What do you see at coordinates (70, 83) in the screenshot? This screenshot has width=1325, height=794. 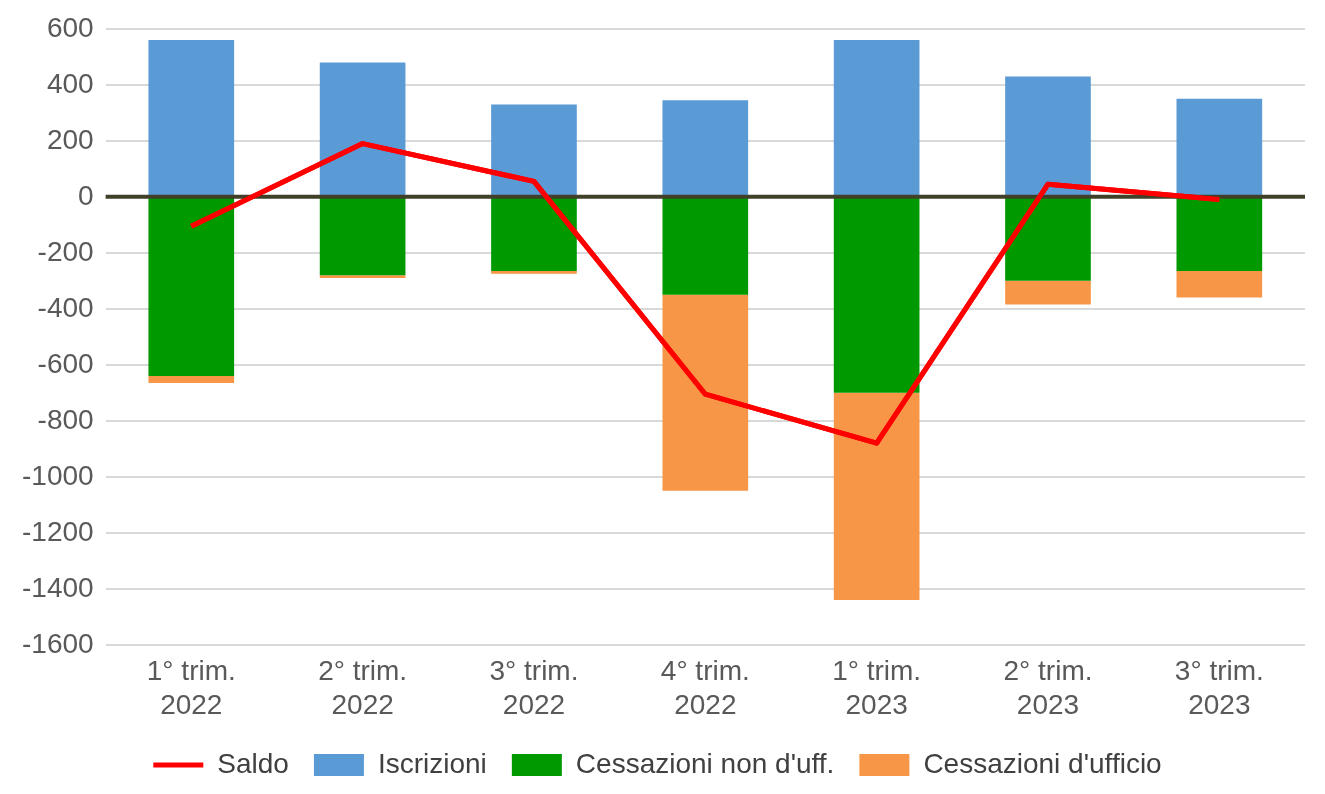 I see `y-tick-label: 400` at bounding box center [70, 83].